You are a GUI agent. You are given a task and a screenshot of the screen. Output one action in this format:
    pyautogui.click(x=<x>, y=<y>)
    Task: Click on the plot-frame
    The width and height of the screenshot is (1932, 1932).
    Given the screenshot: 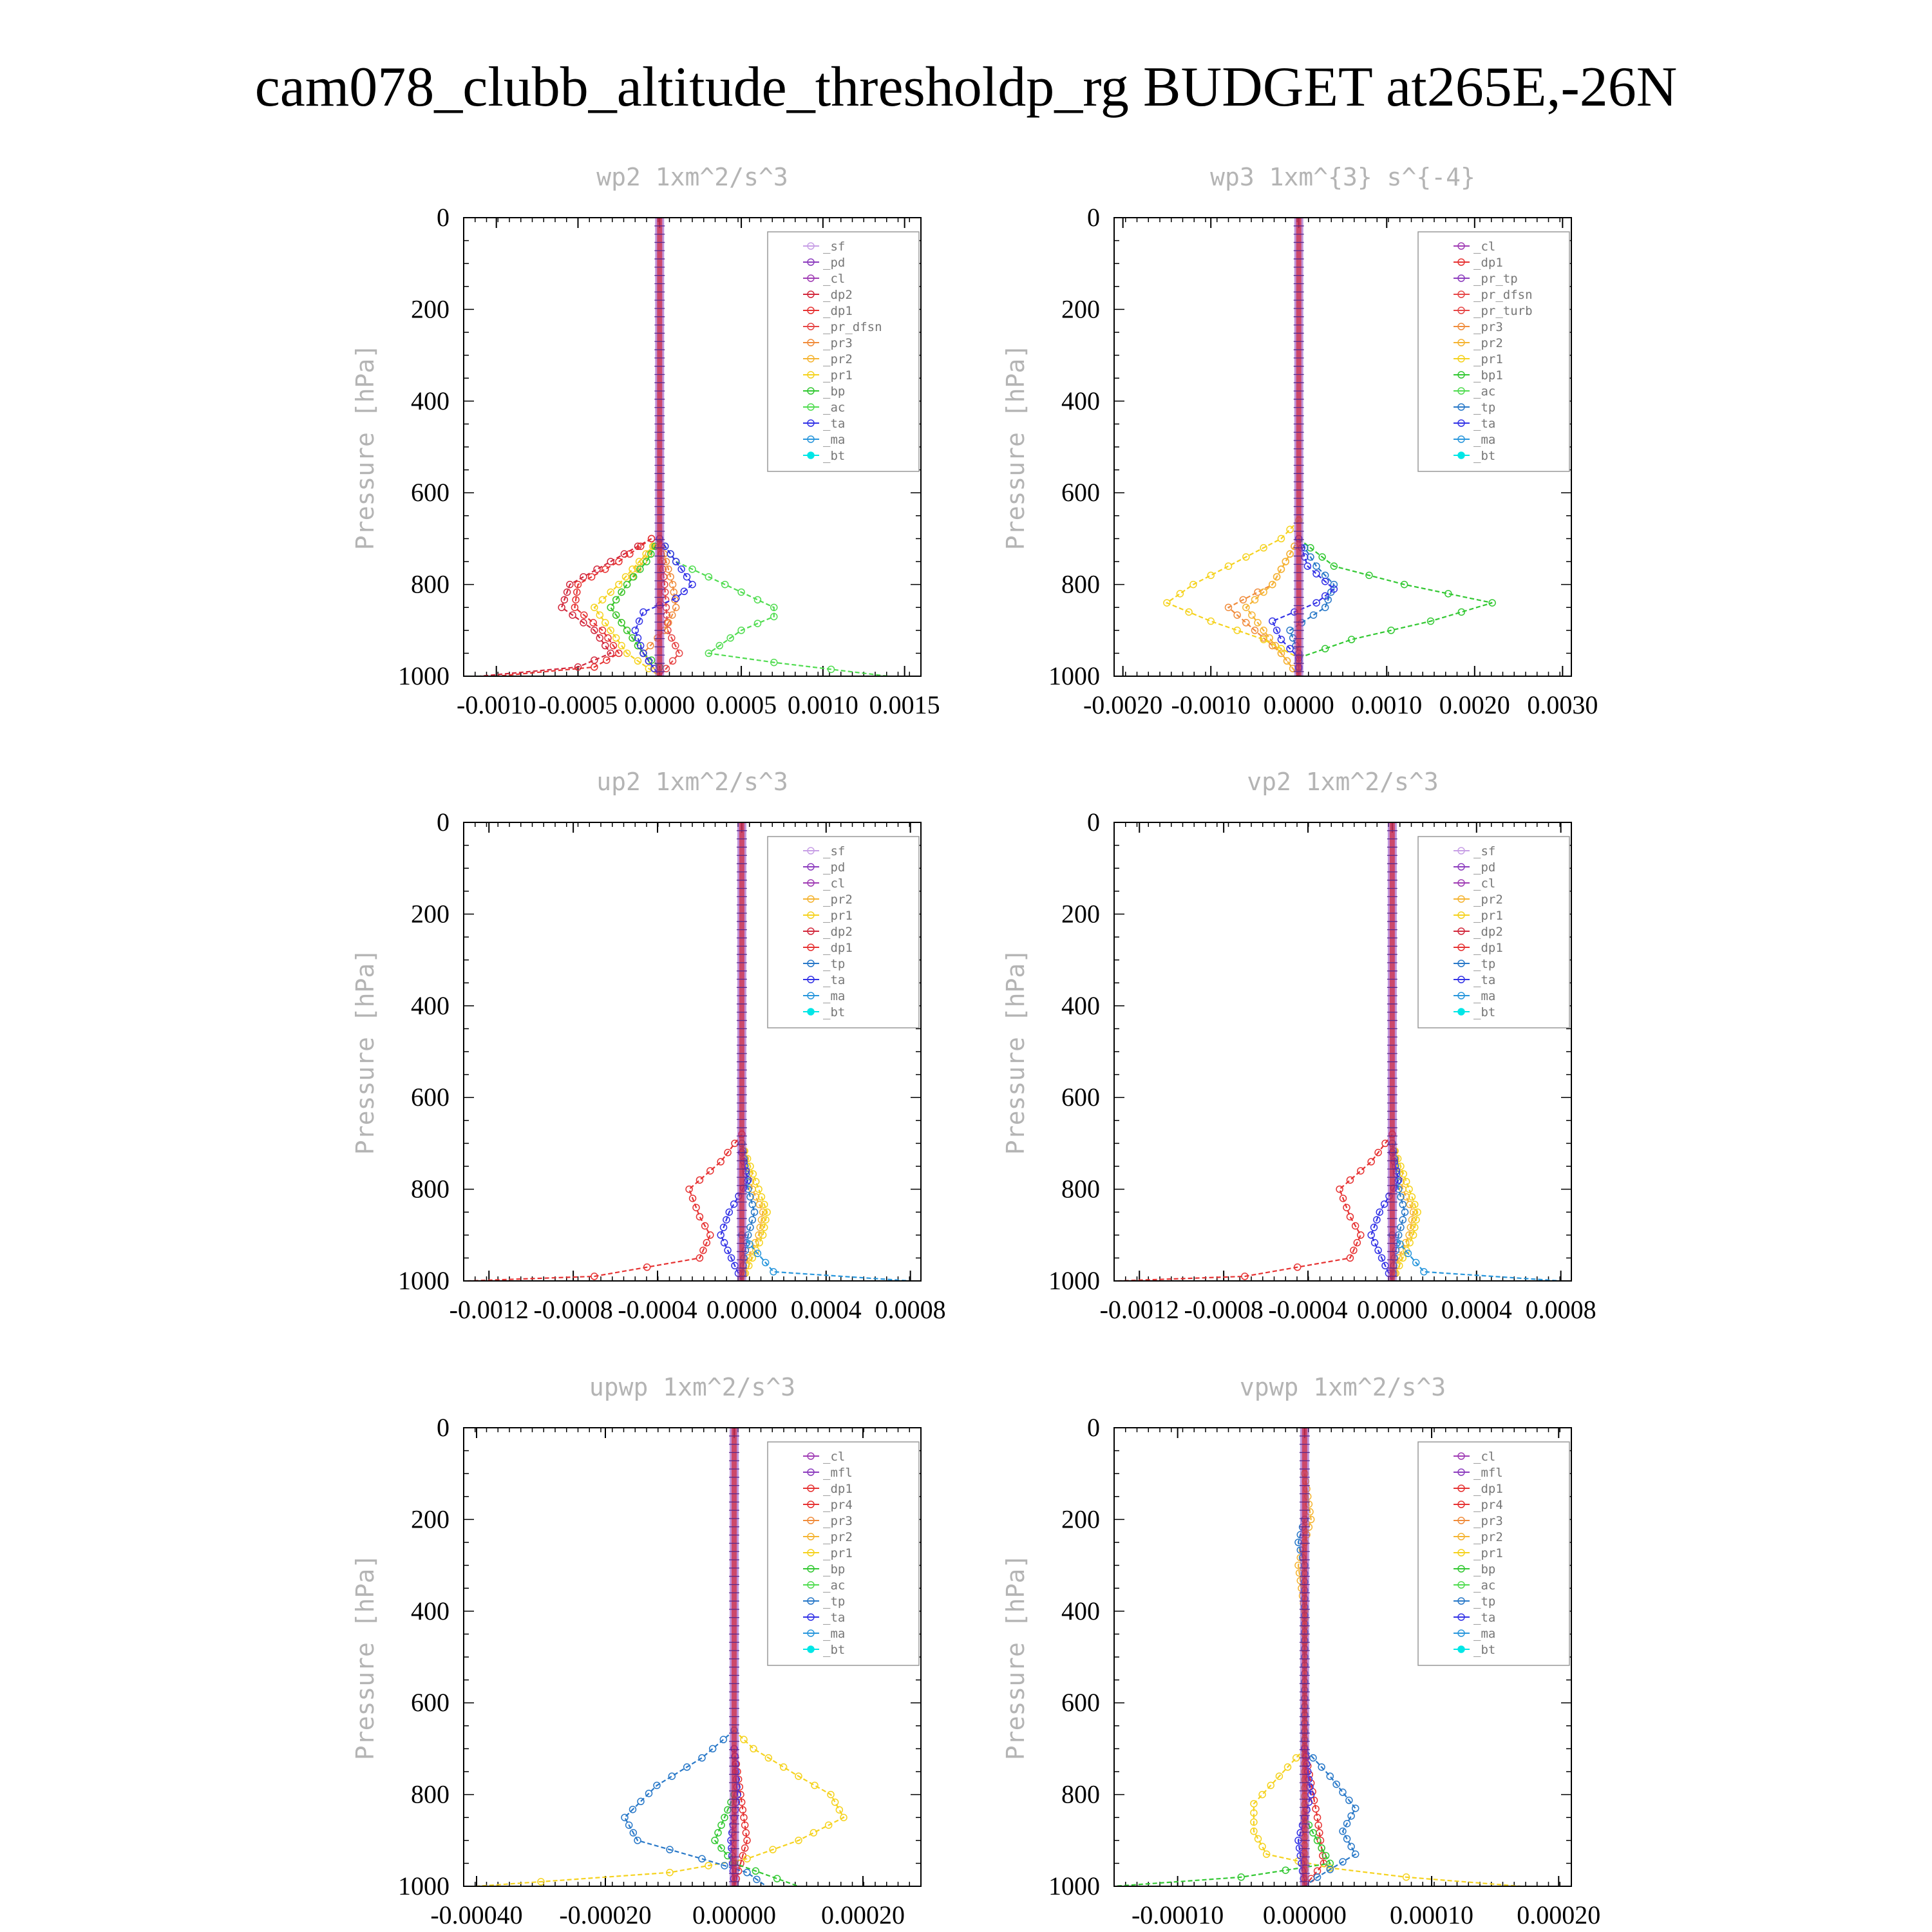 What is the action you would take?
    pyautogui.click(x=1343, y=1657)
    